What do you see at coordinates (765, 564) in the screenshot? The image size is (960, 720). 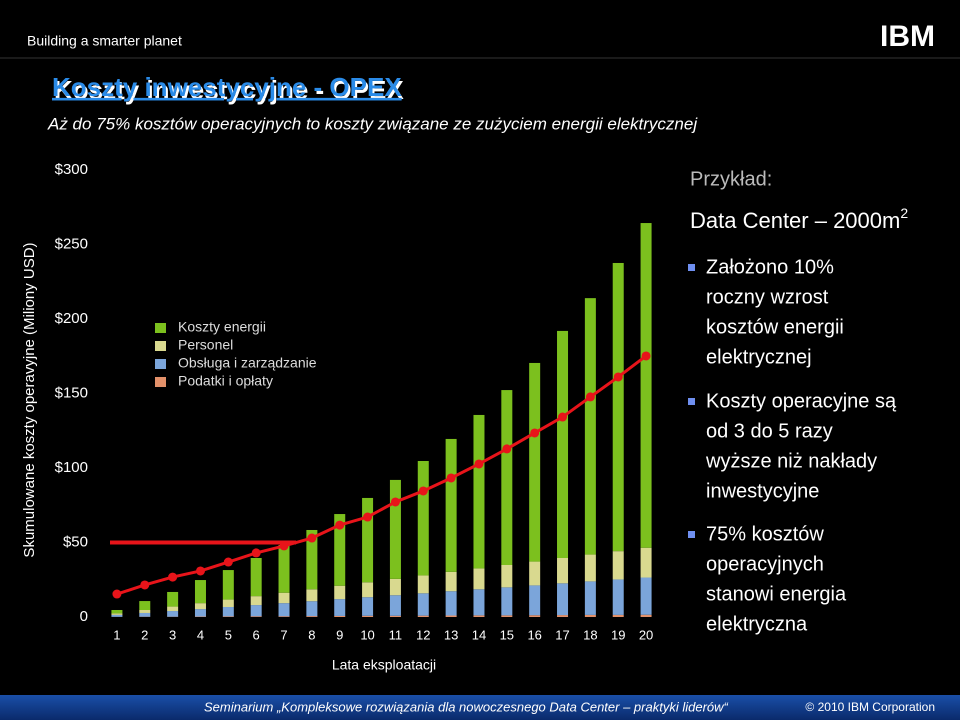 I see `bullet-line: operacyjnych` at bounding box center [765, 564].